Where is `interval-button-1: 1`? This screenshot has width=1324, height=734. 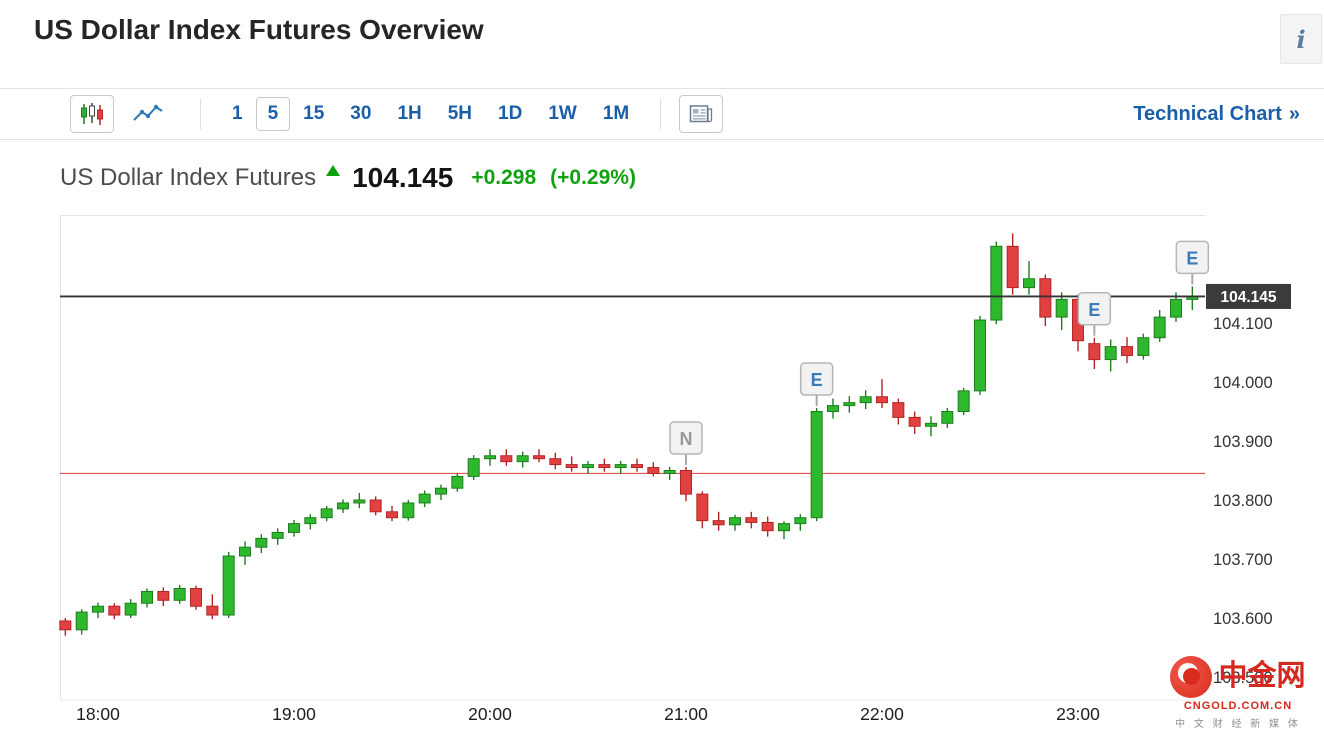
interval-button-1: 1 is located at coordinates (237, 114).